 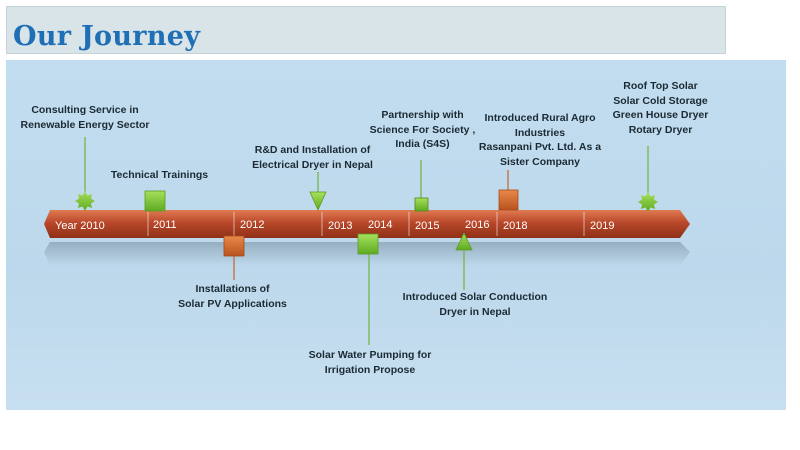 I want to click on orange-square-marker-2018, so click(x=508, y=200).